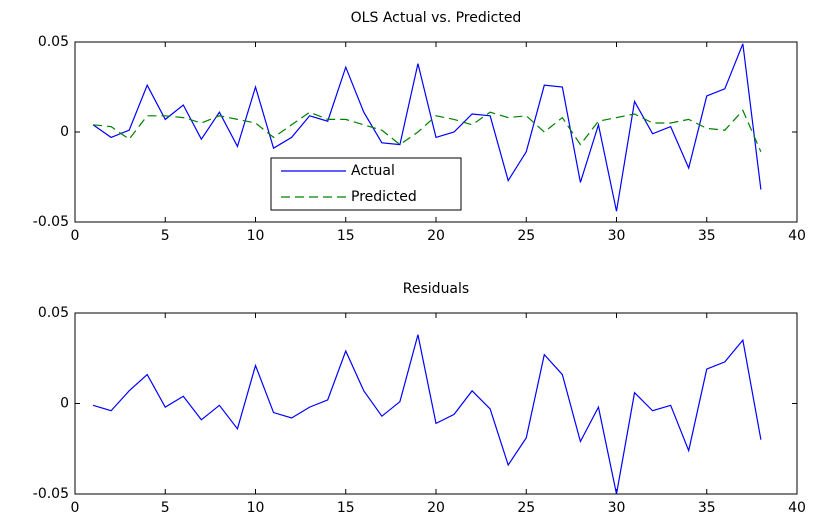  Describe the element at coordinates (384, 197) in the screenshot. I see `legend-label: Predicted` at that location.